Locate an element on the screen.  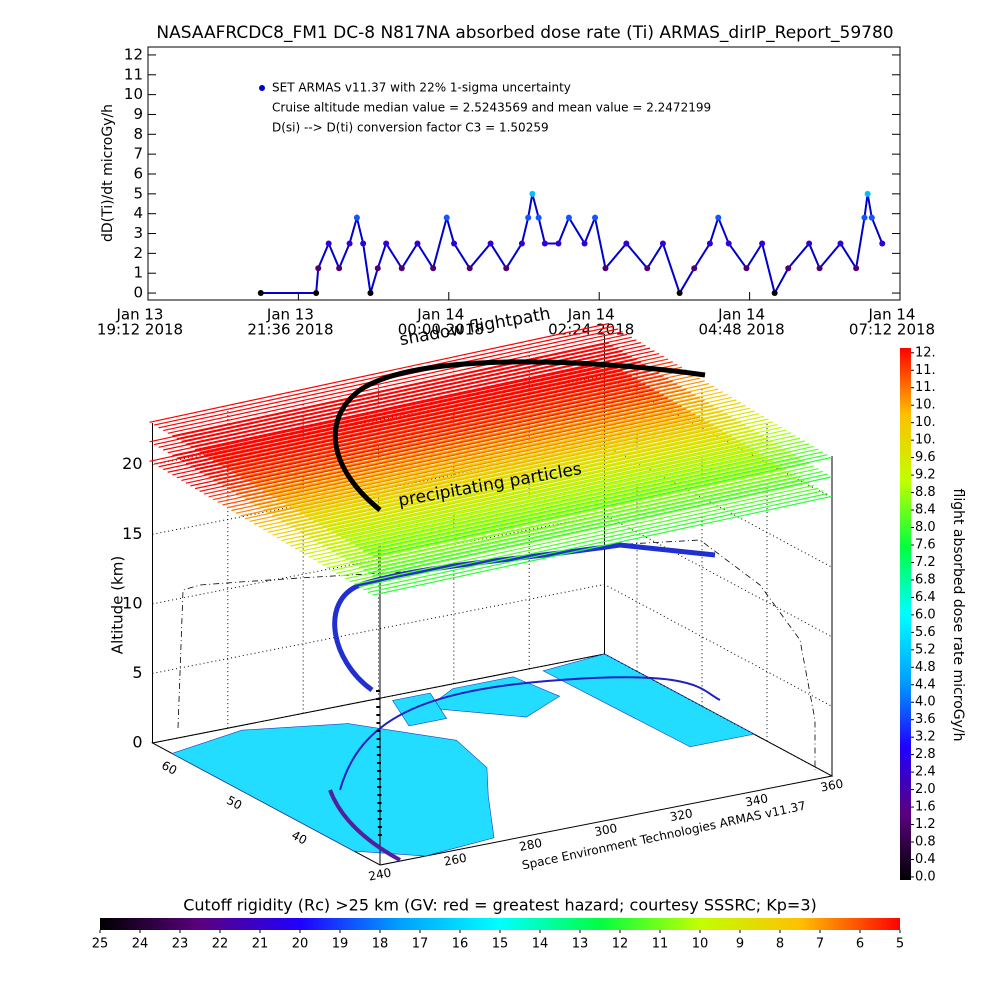
y-tick-label: 7 is located at coordinates (138, 154).